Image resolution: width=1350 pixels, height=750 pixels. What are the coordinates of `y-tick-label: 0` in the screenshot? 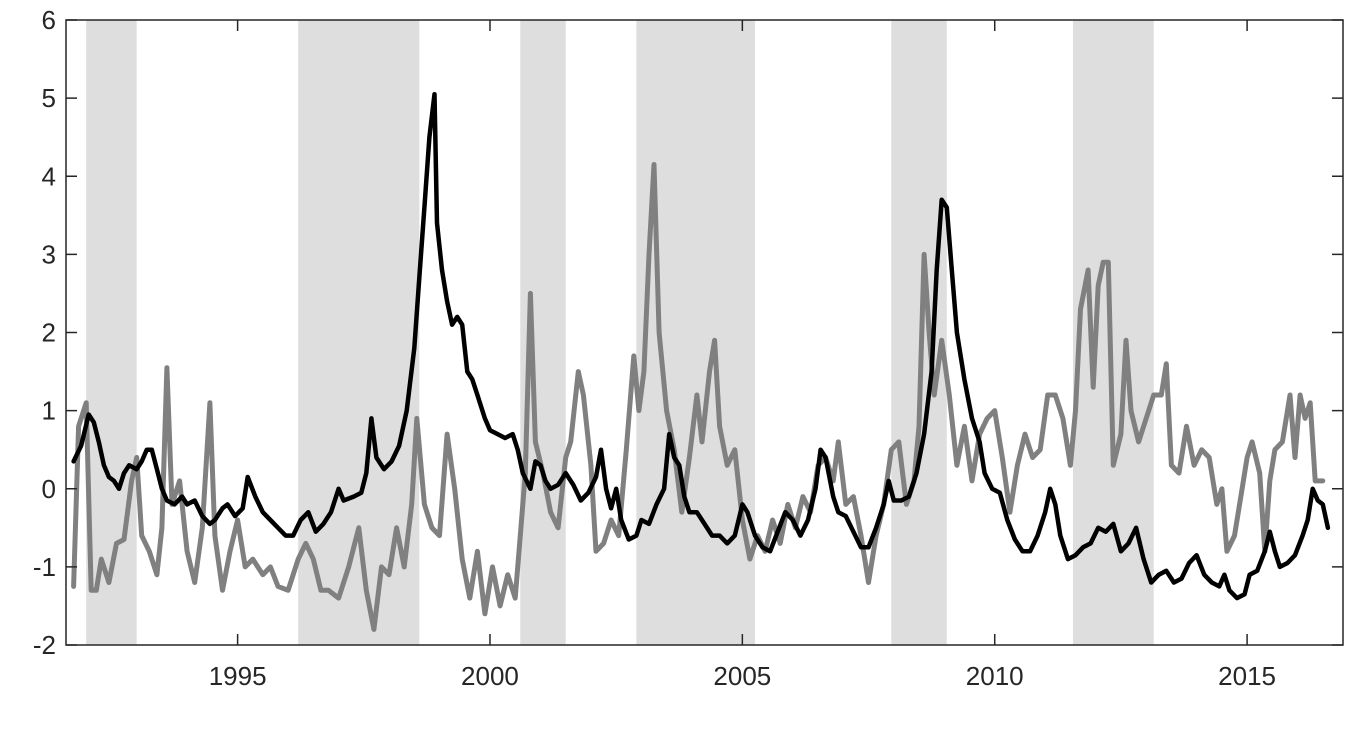 It's located at (49, 489).